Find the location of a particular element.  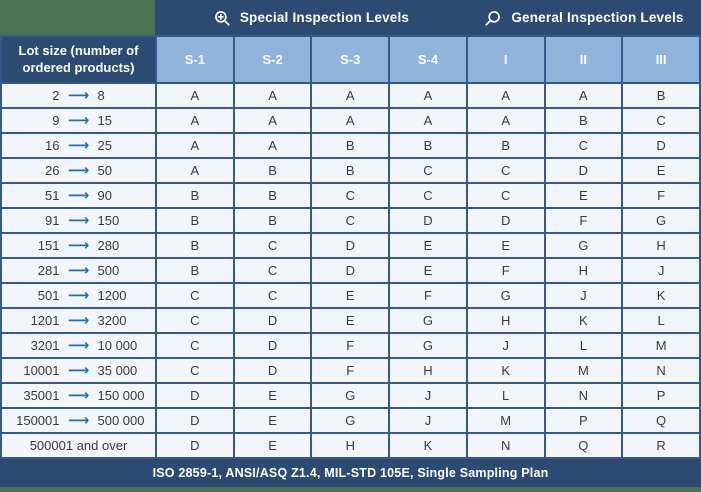

lot-size-from: 16 is located at coordinates (52, 145).